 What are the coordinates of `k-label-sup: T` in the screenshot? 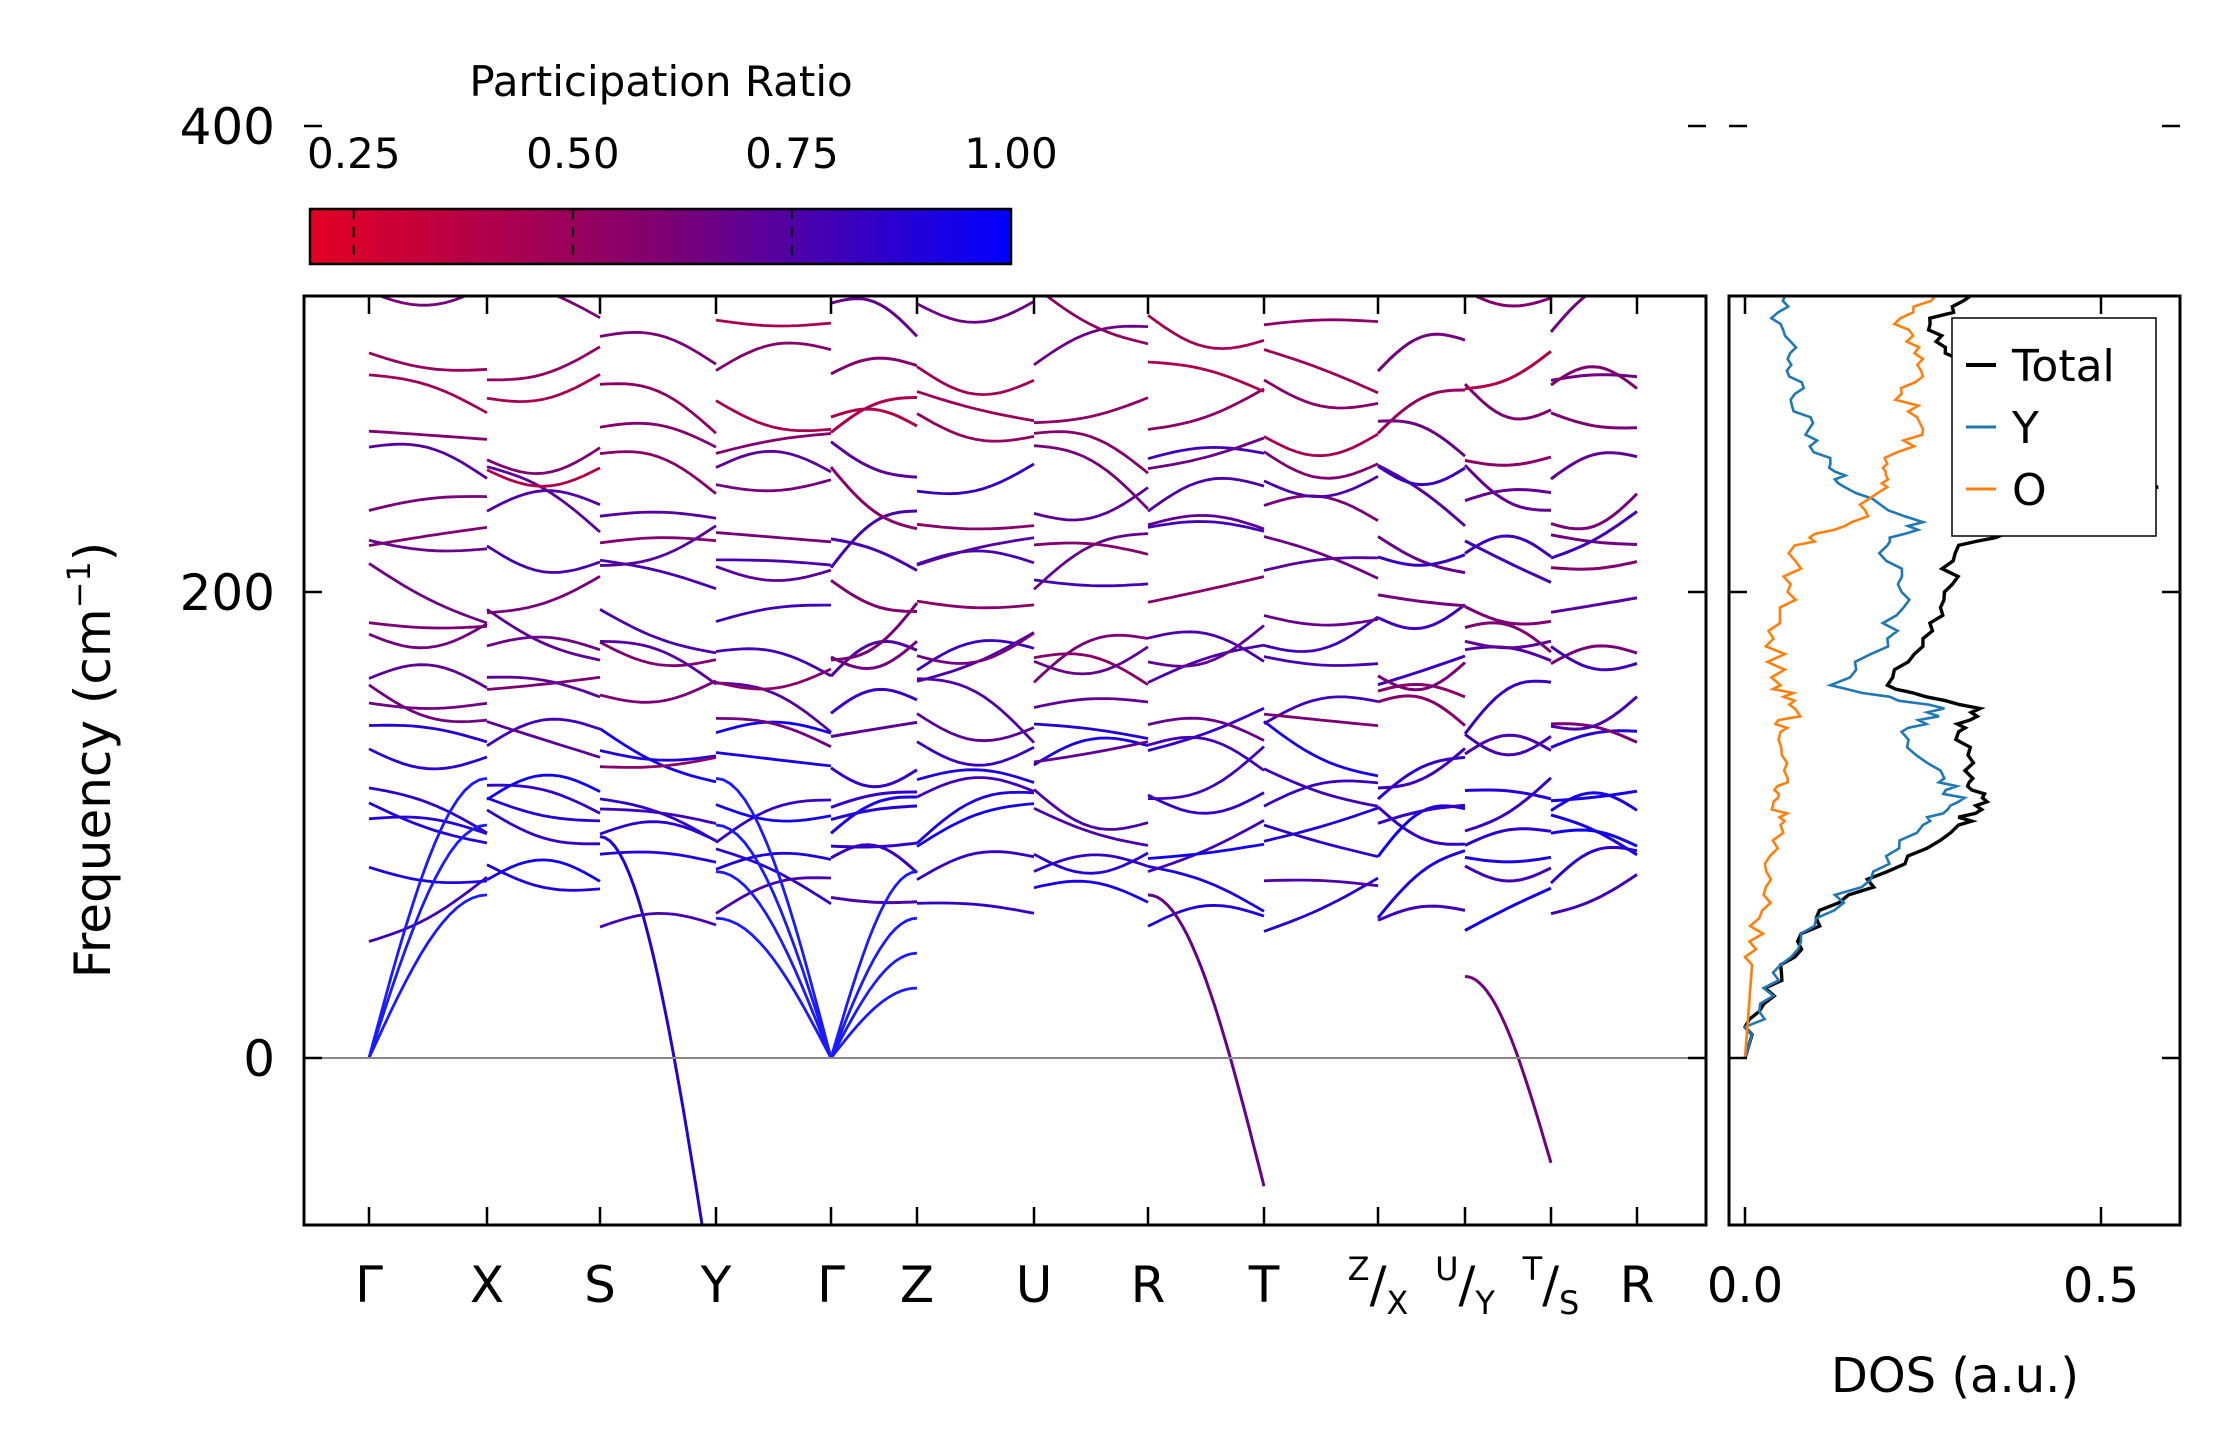 It's located at (1532, 1269).